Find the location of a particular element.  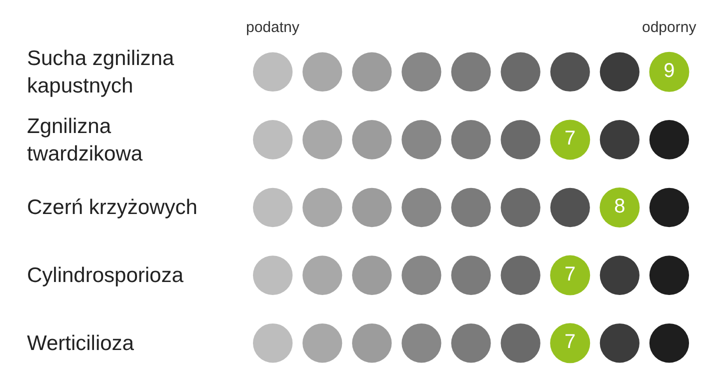

category-label: Zgnilizna twardzikowa is located at coordinates (85, 140).